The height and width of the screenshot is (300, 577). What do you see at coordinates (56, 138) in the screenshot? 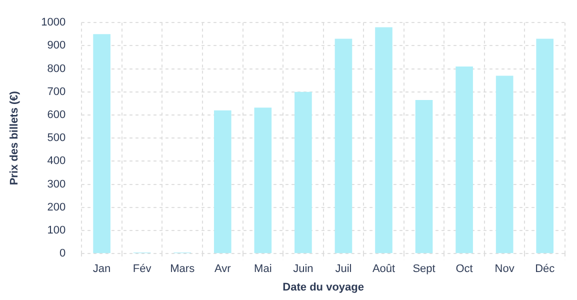
I see `y-tick-label: 500` at bounding box center [56, 138].